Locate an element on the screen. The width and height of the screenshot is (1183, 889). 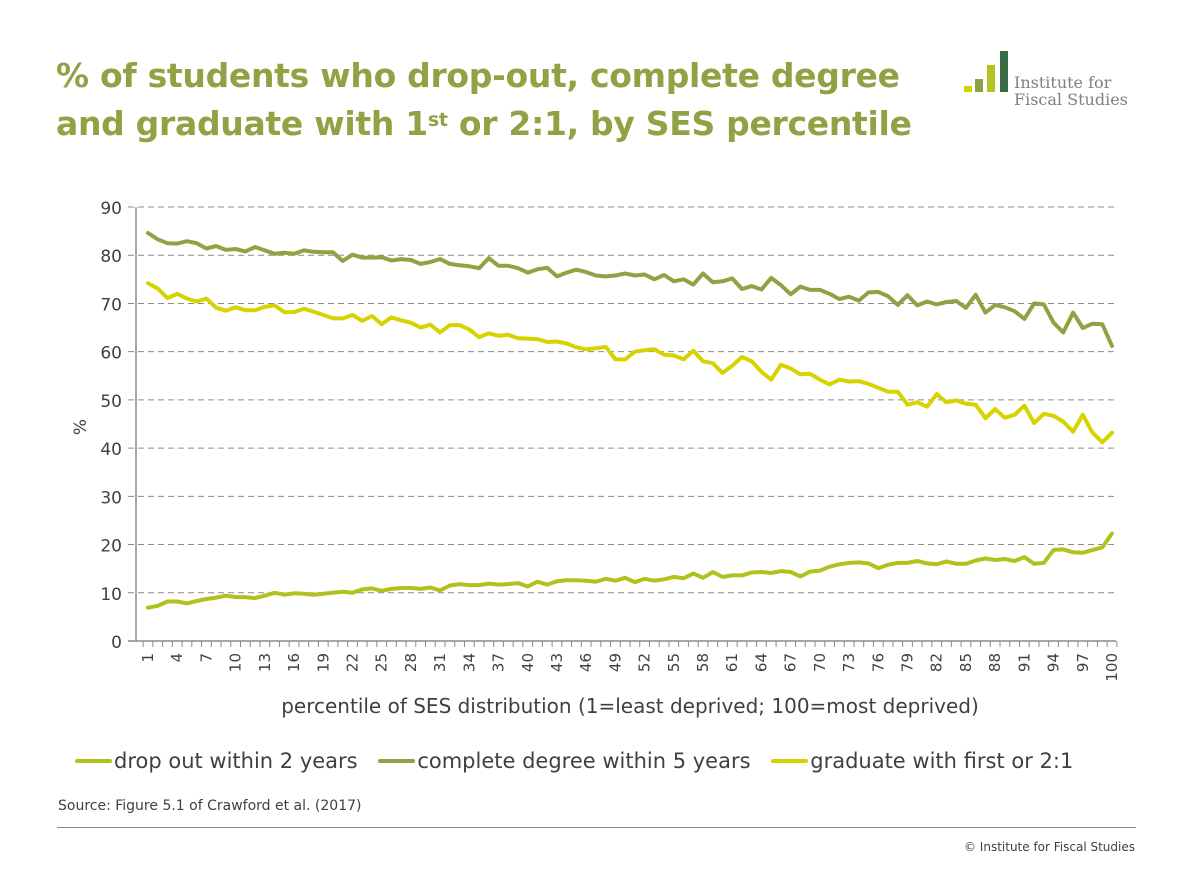
x-tick-label: 31 is located at coordinates (440, 662).